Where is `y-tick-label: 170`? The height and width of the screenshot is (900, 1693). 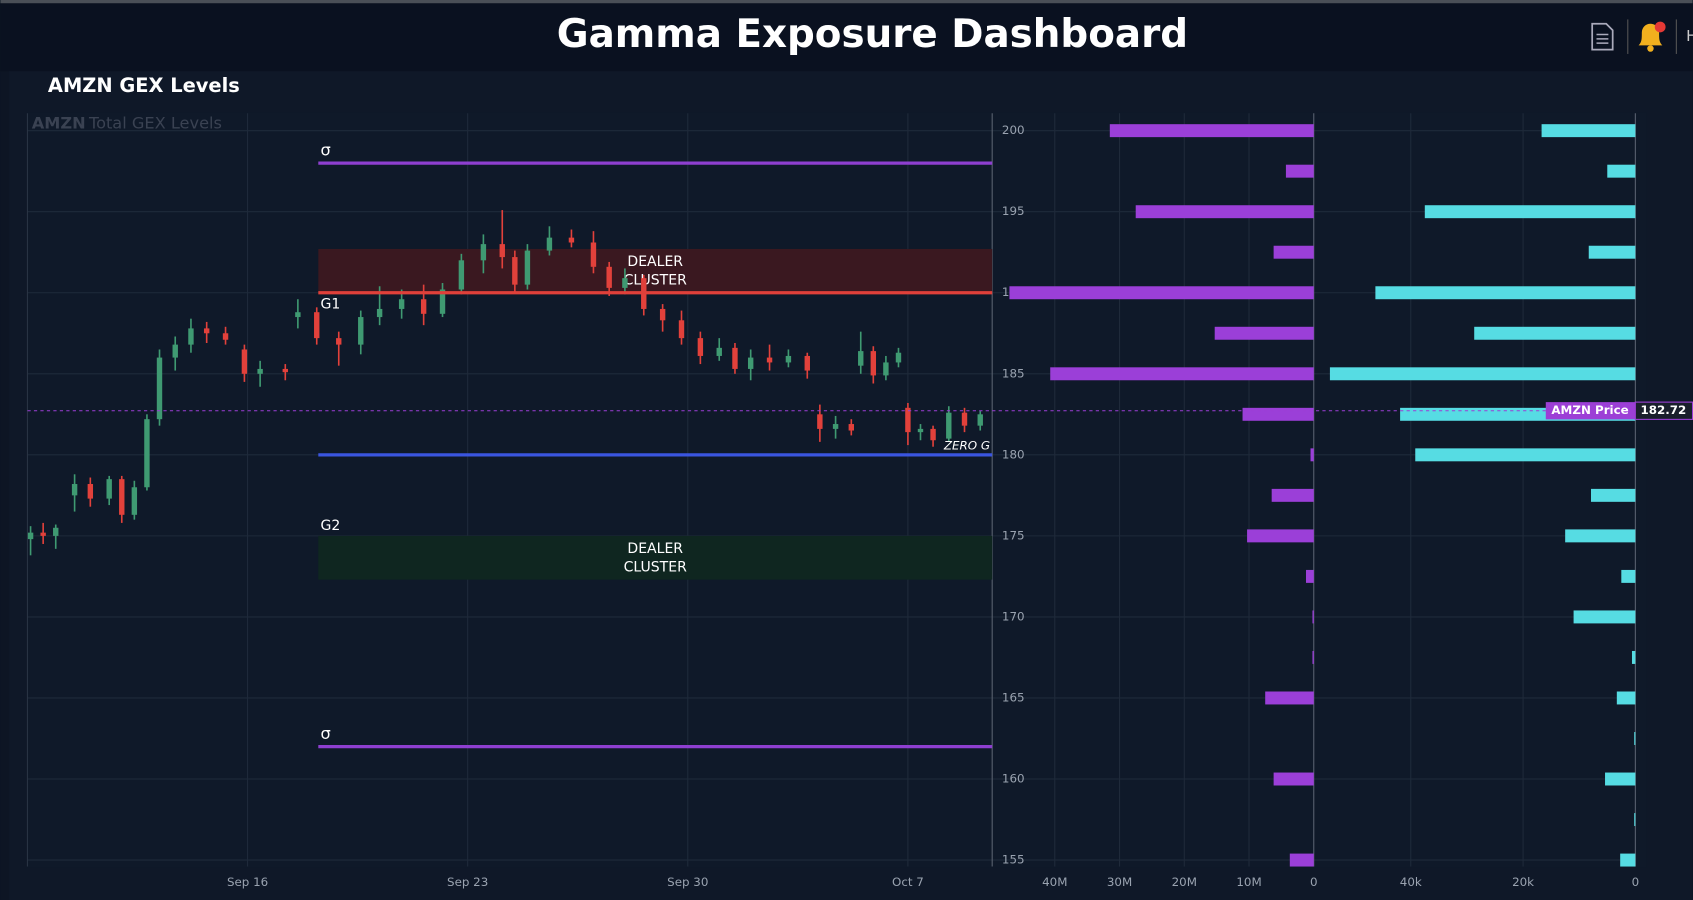
y-tick-label: 170 is located at coordinates (1013, 616).